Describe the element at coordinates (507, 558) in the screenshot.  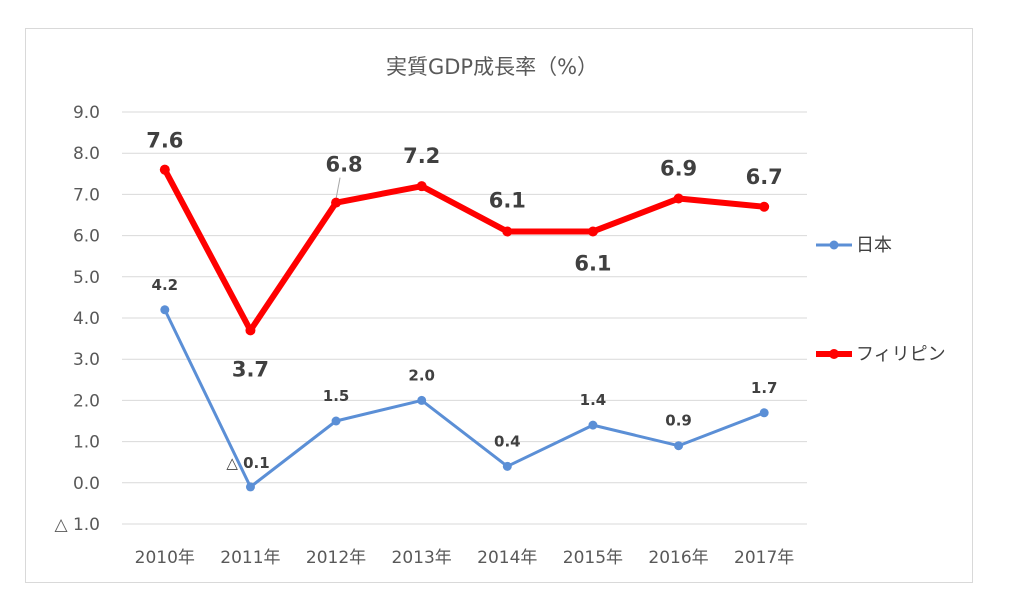
I see `x-tick-label: 2014年` at that location.